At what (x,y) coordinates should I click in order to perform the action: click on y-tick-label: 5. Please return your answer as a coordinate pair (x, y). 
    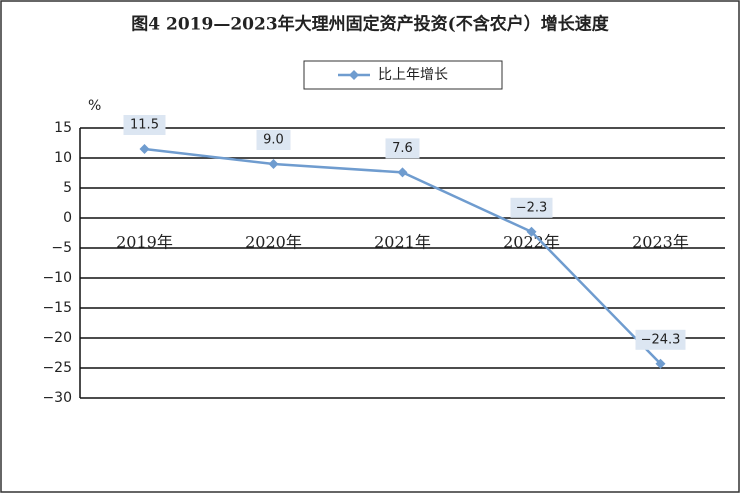
    Looking at the image, I should click on (67, 188).